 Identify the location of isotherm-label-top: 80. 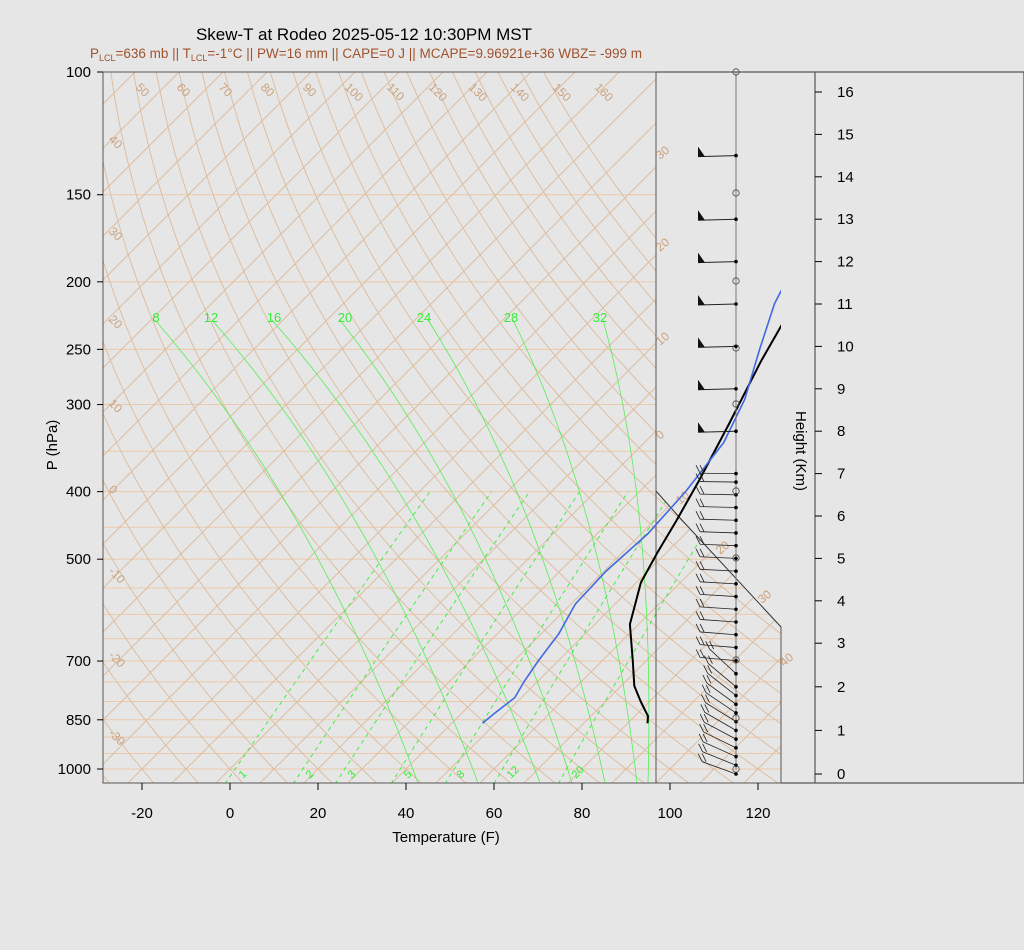
(268, 90).